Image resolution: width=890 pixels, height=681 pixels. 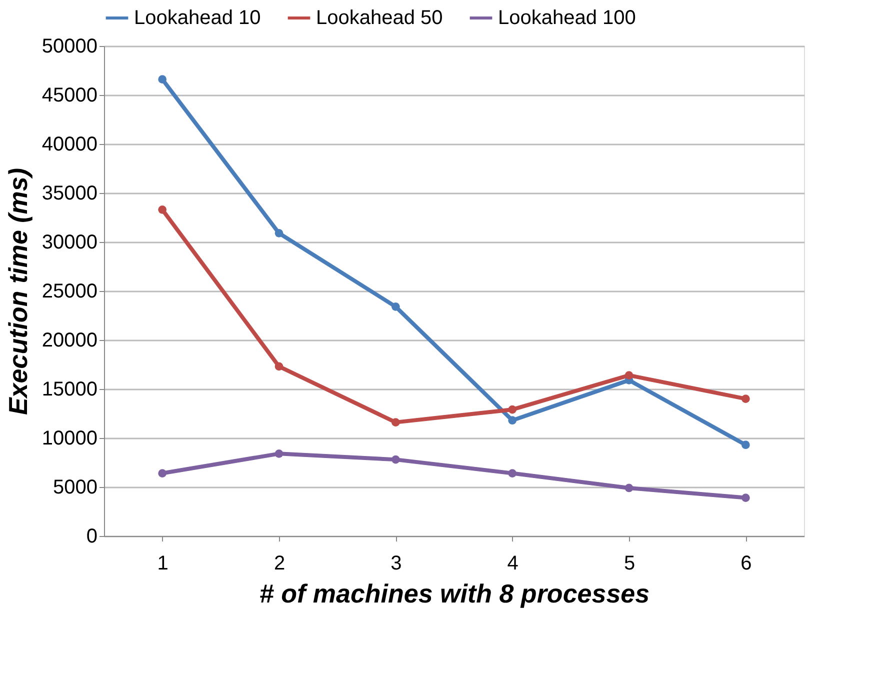 I want to click on x-tick-label: 1, so click(x=162, y=563).